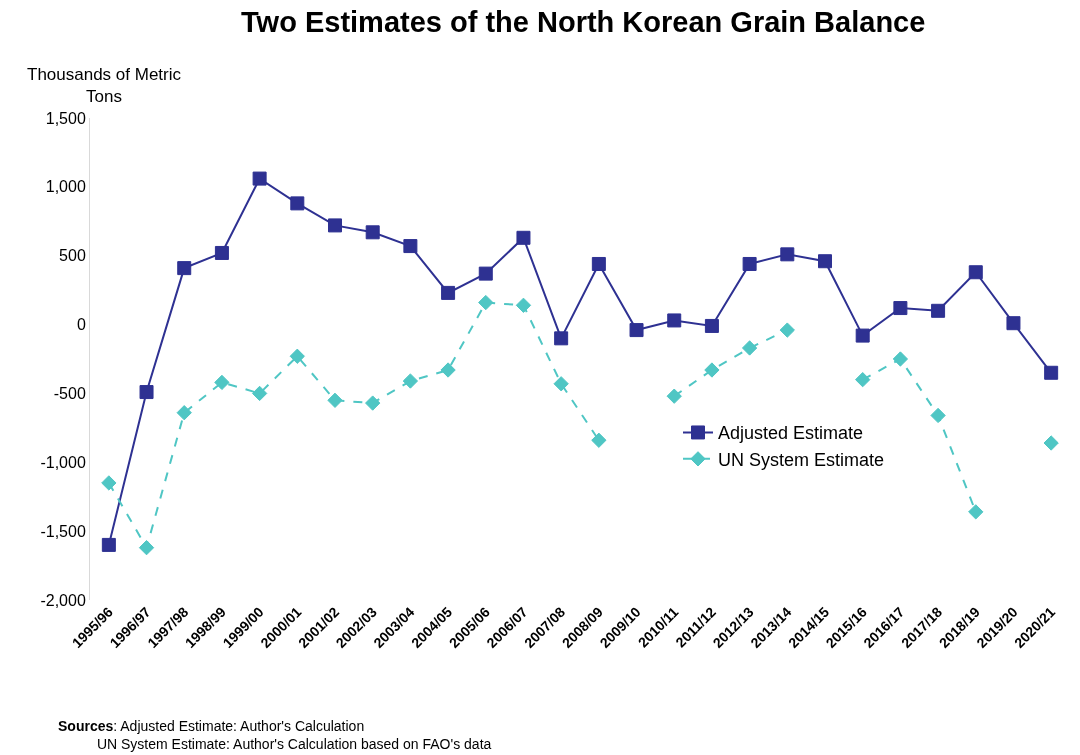 Image resolution: width=1080 pixels, height=755 pixels. What do you see at coordinates (104, 86) in the screenshot?
I see `y-axis-title: Thousands of Metric Tons` at bounding box center [104, 86].